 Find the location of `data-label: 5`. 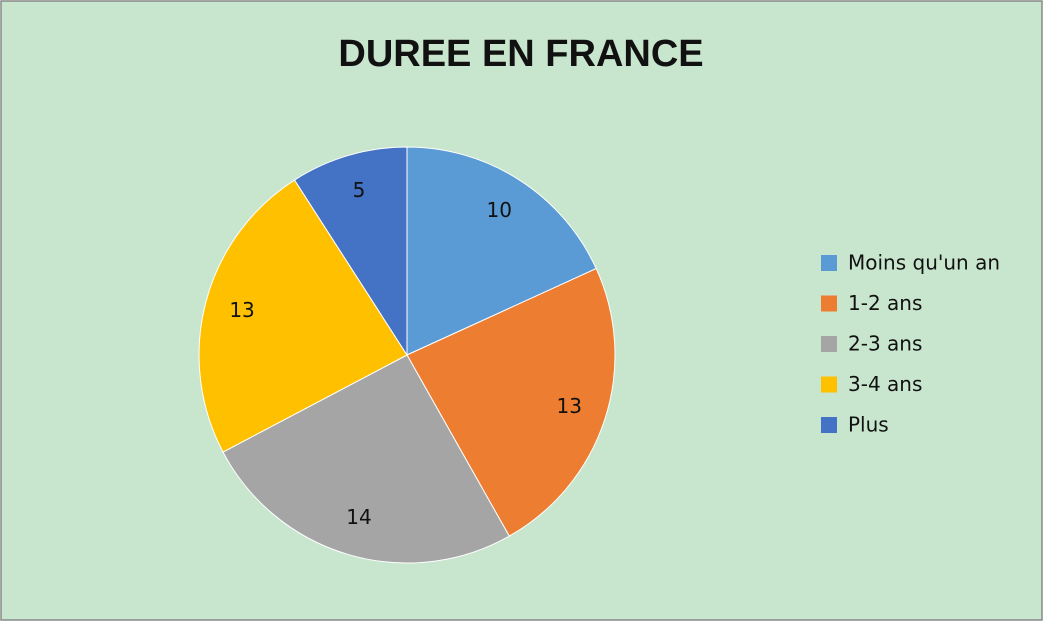

data-label: 5 is located at coordinates (359, 190).